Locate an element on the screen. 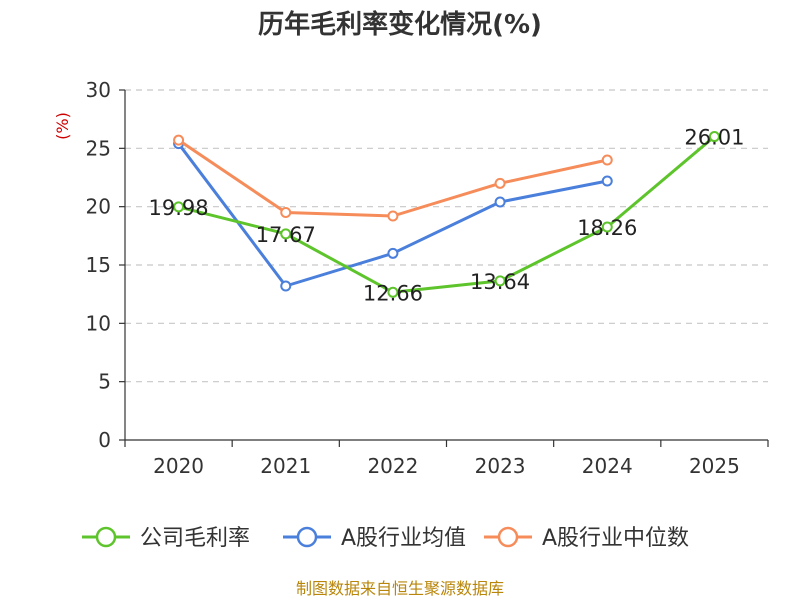  legend-label-1: A股行业均值 is located at coordinates (403, 538).